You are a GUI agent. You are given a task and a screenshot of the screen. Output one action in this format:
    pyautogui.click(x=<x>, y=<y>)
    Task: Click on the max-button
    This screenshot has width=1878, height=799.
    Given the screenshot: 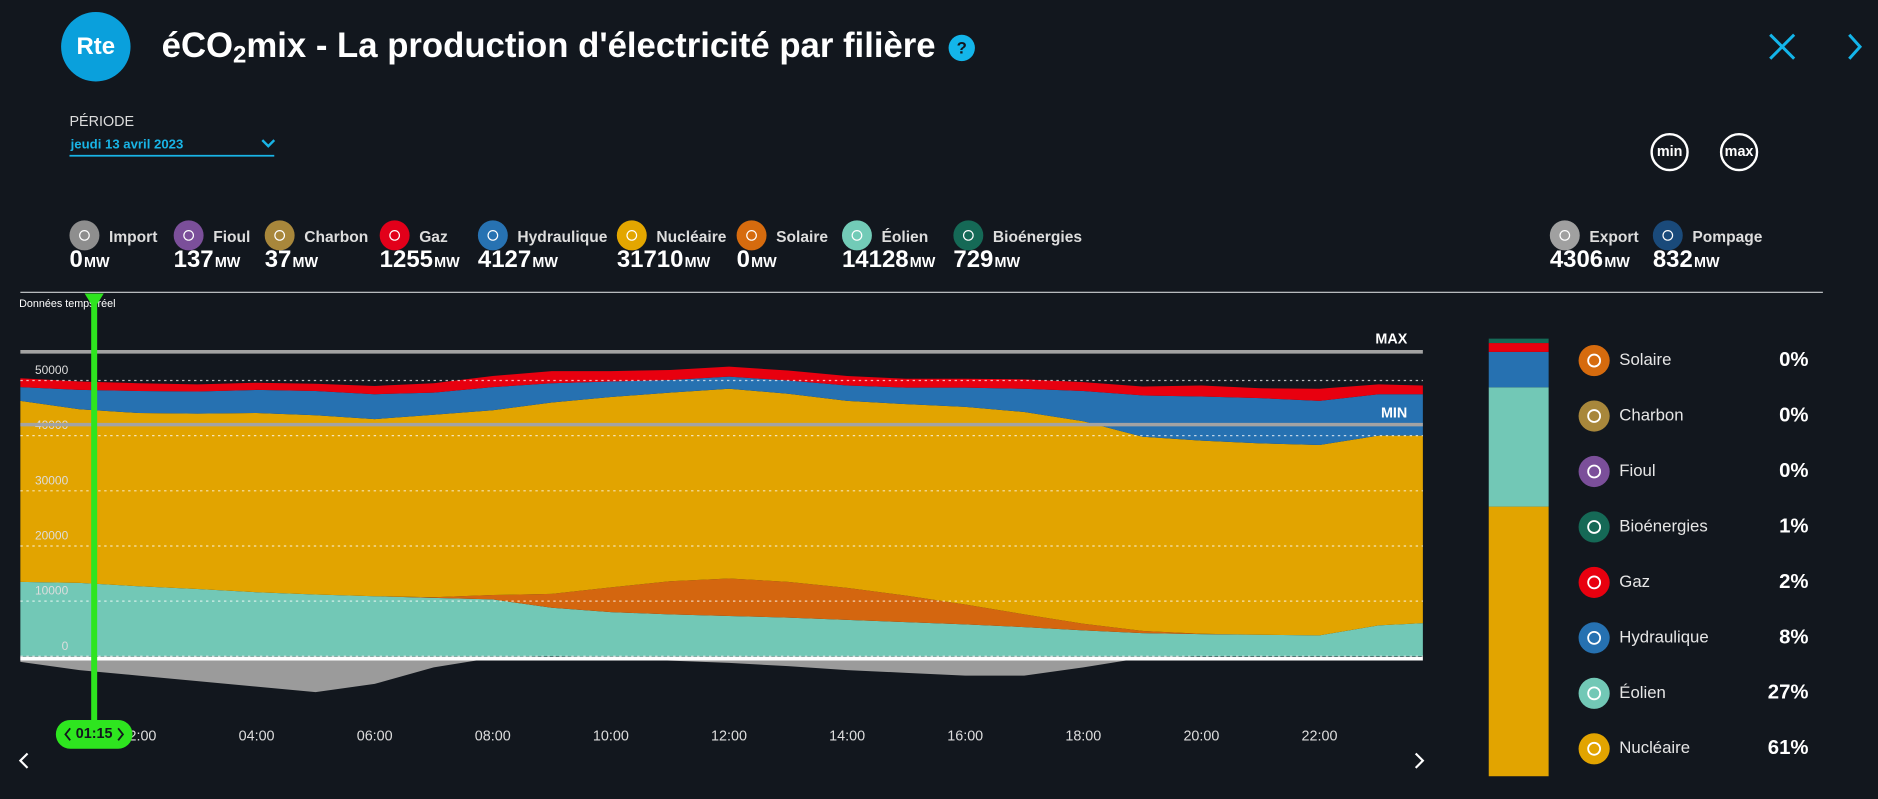 What is the action you would take?
    pyautogui.click(x=1739, y=152)
    